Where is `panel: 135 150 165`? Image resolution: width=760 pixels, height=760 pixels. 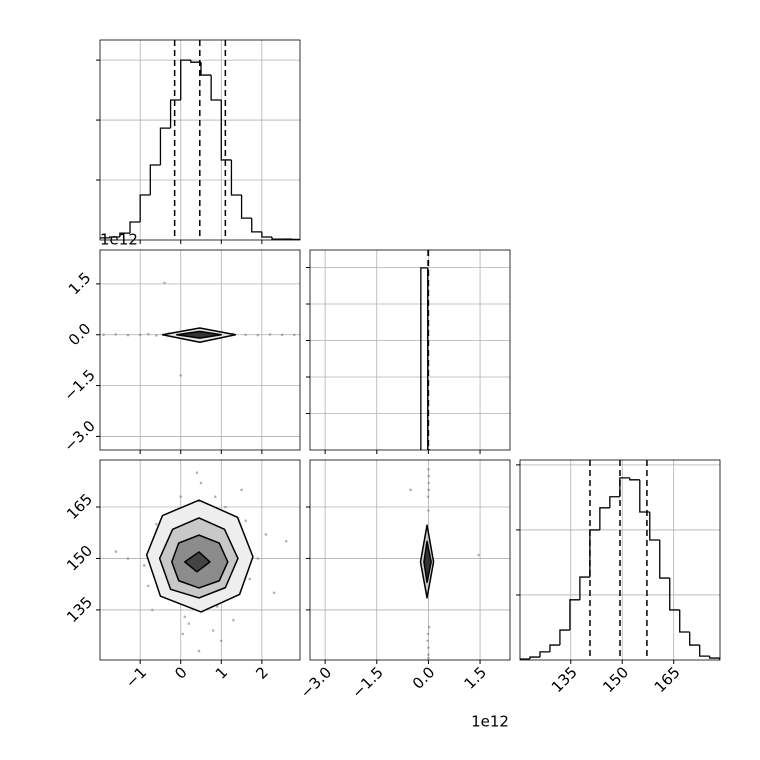 panel: 135 150 165 is located at coordinates (618, 577).